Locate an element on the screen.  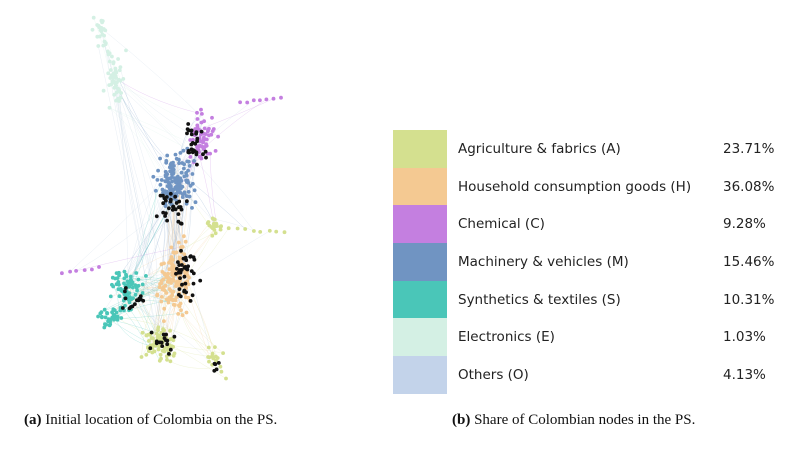
caption-b-text: Share of Colombian nodes in the PS. is located at coordinates (585, 420).